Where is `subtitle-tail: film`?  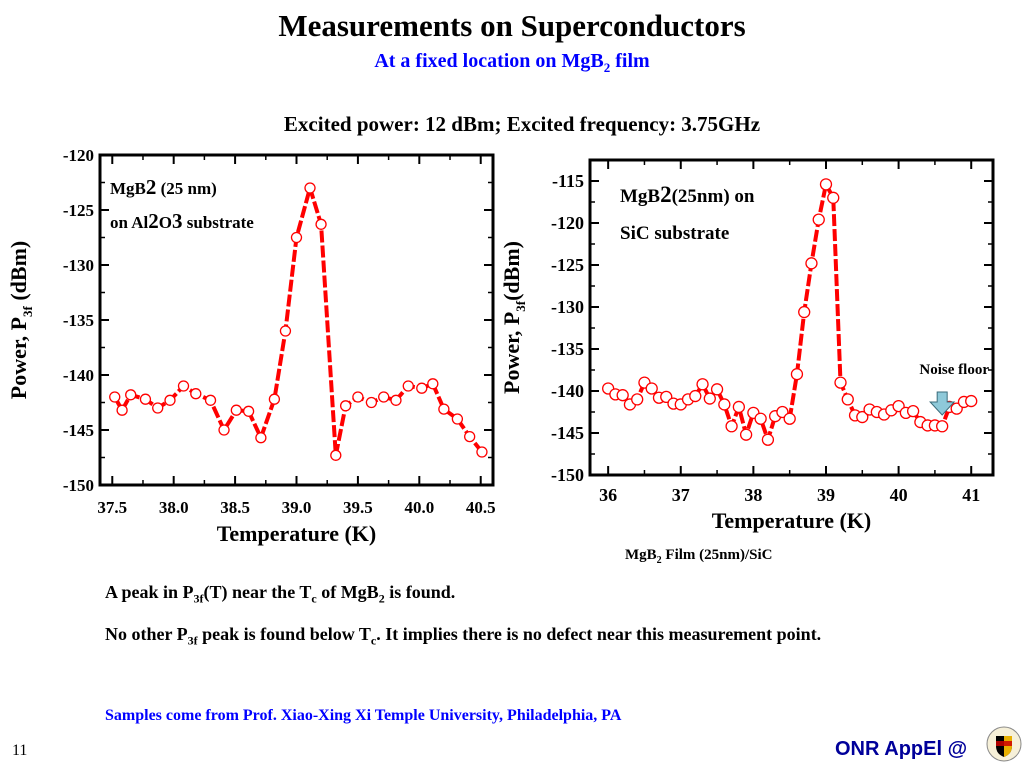 subtitle-tail: film is located at coordinates (630, 61).